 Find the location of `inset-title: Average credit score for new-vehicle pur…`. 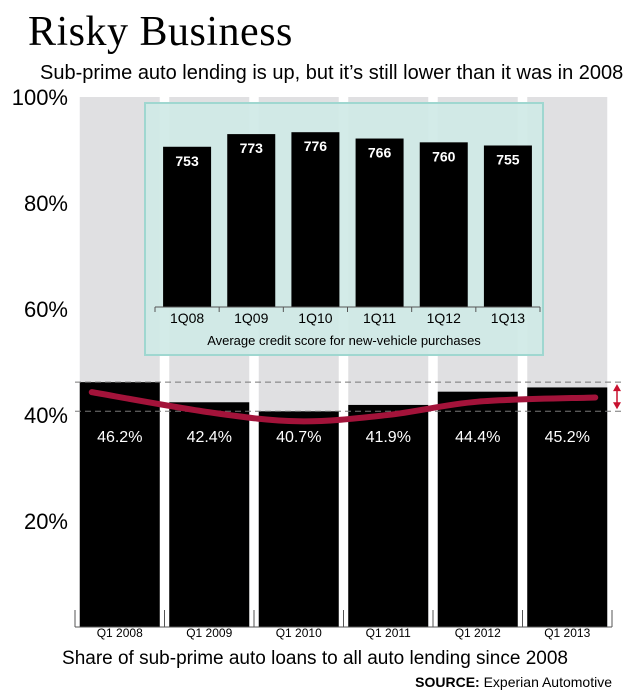

inset-title: Average credit score for new-vehicle pur… is located at coordinates (344, 340).